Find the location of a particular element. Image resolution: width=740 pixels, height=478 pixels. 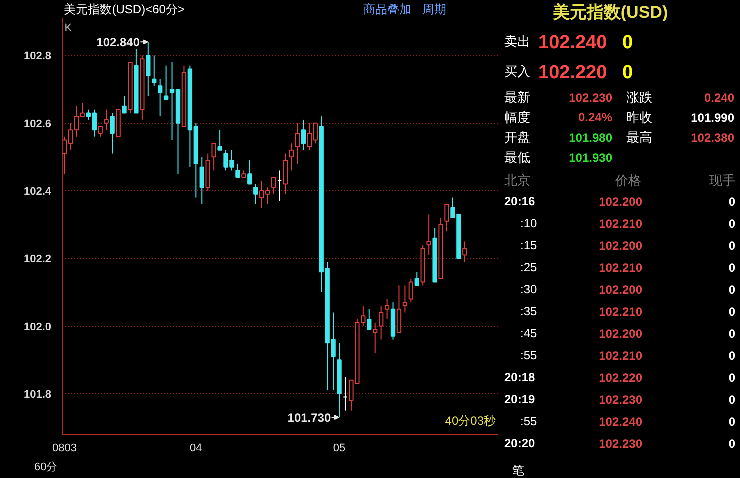

y-tick-label: 102.8 is located at coordinates (38, 56).